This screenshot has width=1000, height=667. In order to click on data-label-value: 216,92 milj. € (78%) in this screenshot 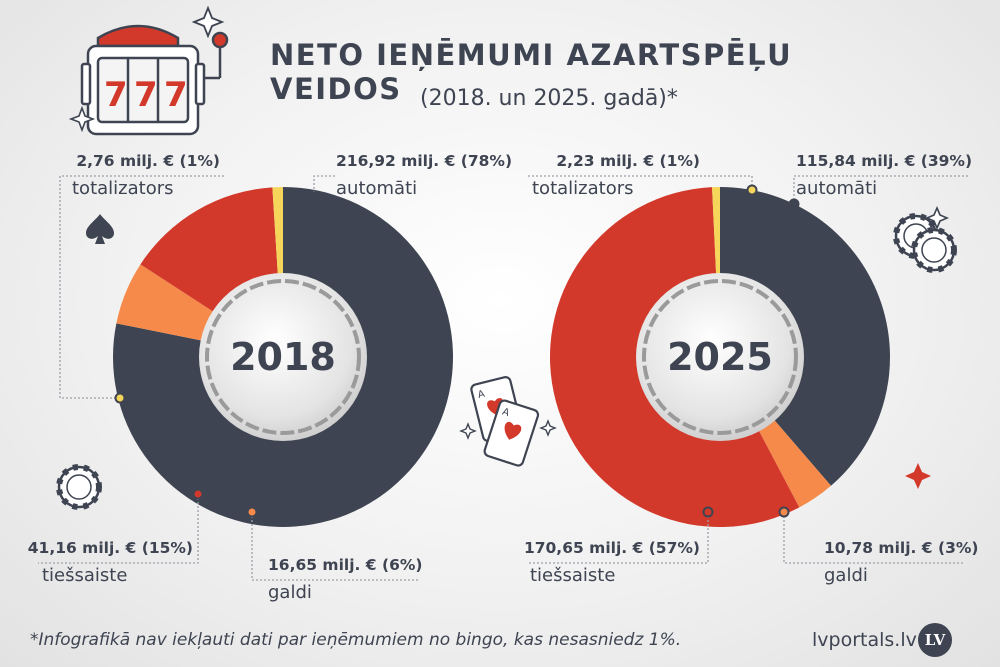, I will do `click(424, 161)`.